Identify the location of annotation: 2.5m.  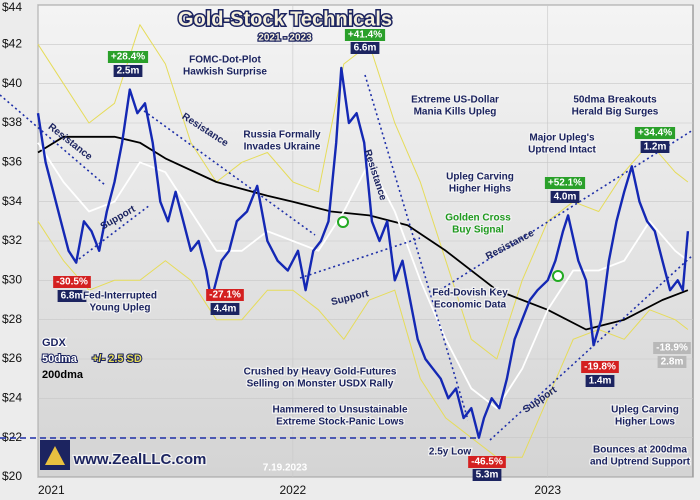
(128, 71).